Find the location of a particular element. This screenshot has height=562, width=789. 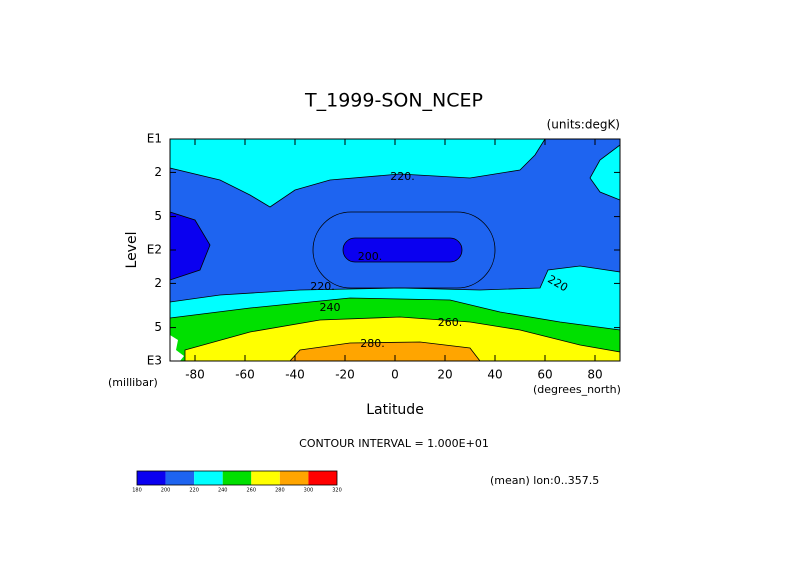

x-tick-label: 40 is located at coordinates (494, 375).